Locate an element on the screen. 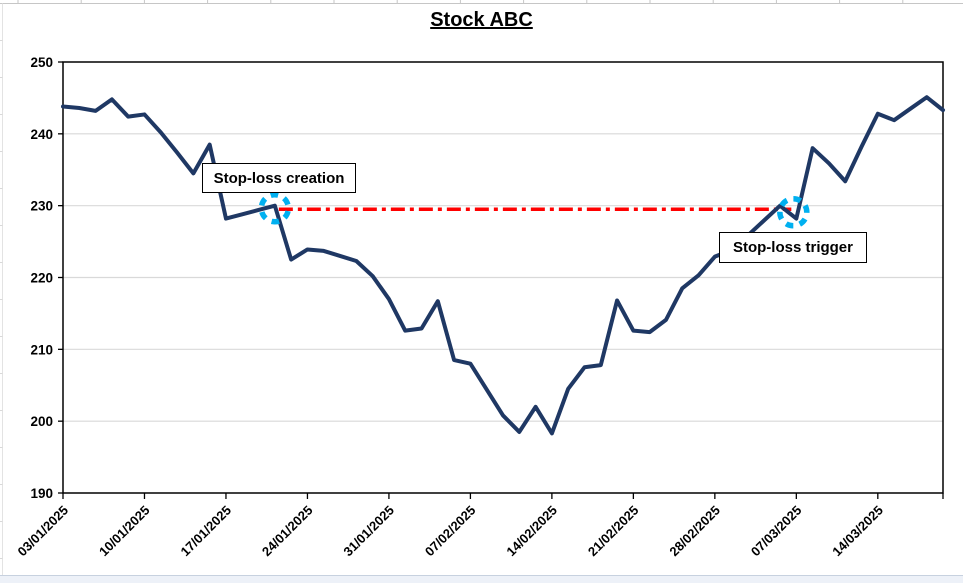  stop-loss-creation-label: Stop-loss creation is located at coordinates (279, 178).